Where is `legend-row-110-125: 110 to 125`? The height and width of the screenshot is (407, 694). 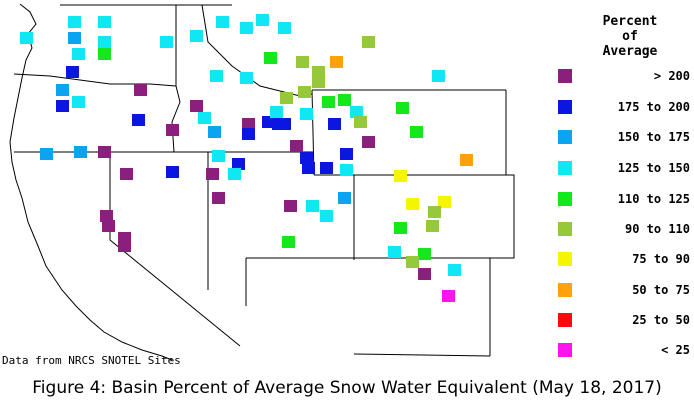
legend-row-110-125: 110 to 125 is located at coordinates (625, 199).